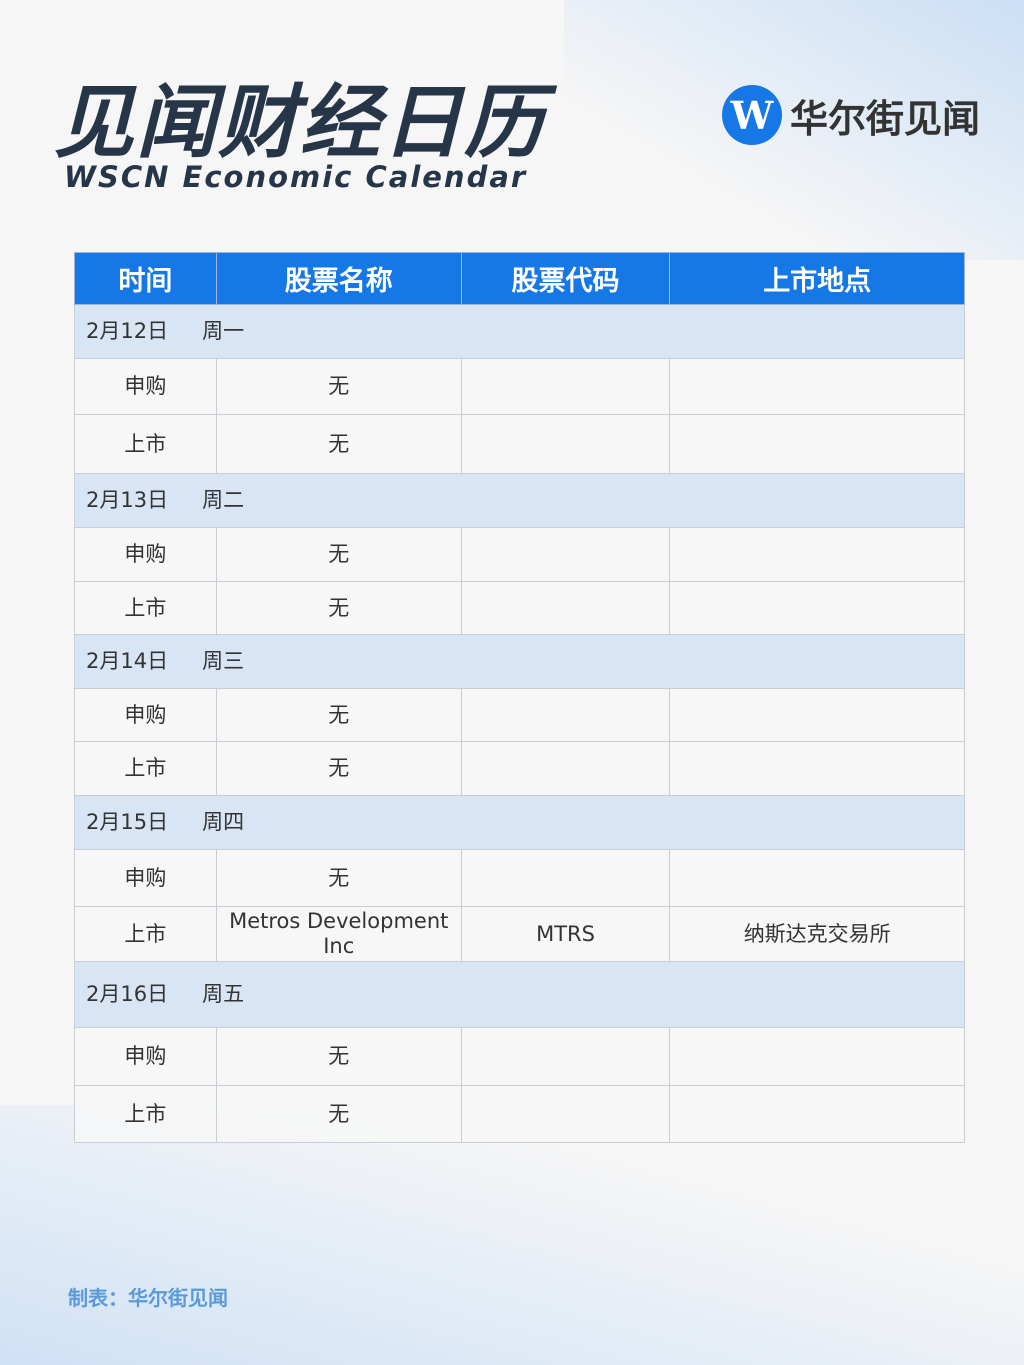 The image size is (1024, 1365). What do you see at coordinates (817, 934) in the screenshot?
I see `table-cell: 纳斯达克交易所` at bounding box center [817, 934].